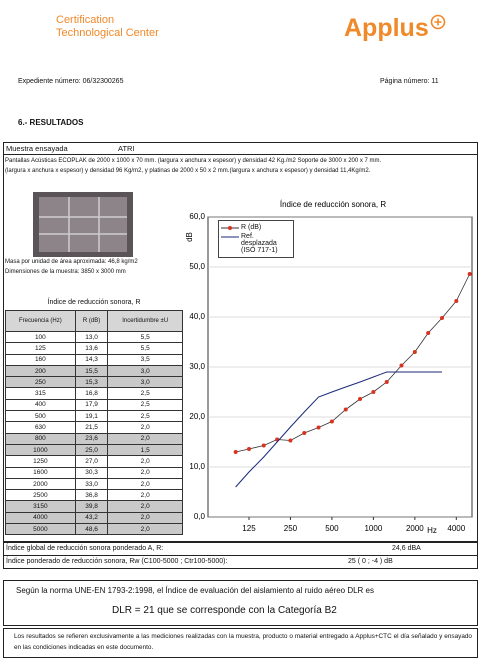 This screenshot has height=666, width=483. I want to click on table-row: 250 15,3 3,0, so click(94, 382).